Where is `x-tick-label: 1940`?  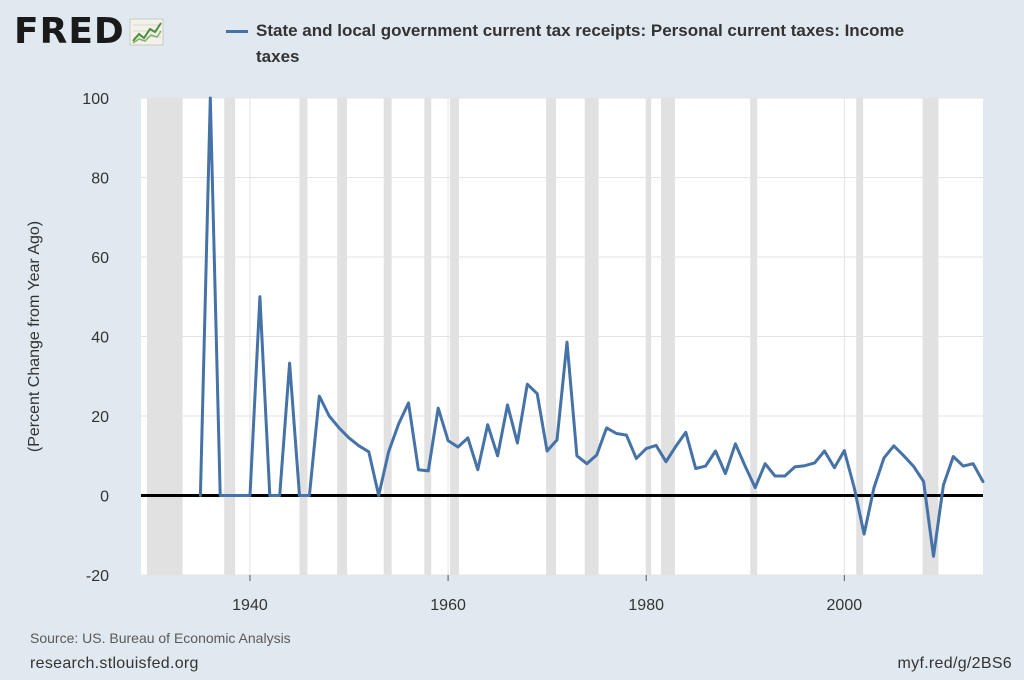
x-tick-label: 1940 is located at coordinates (250, 605).